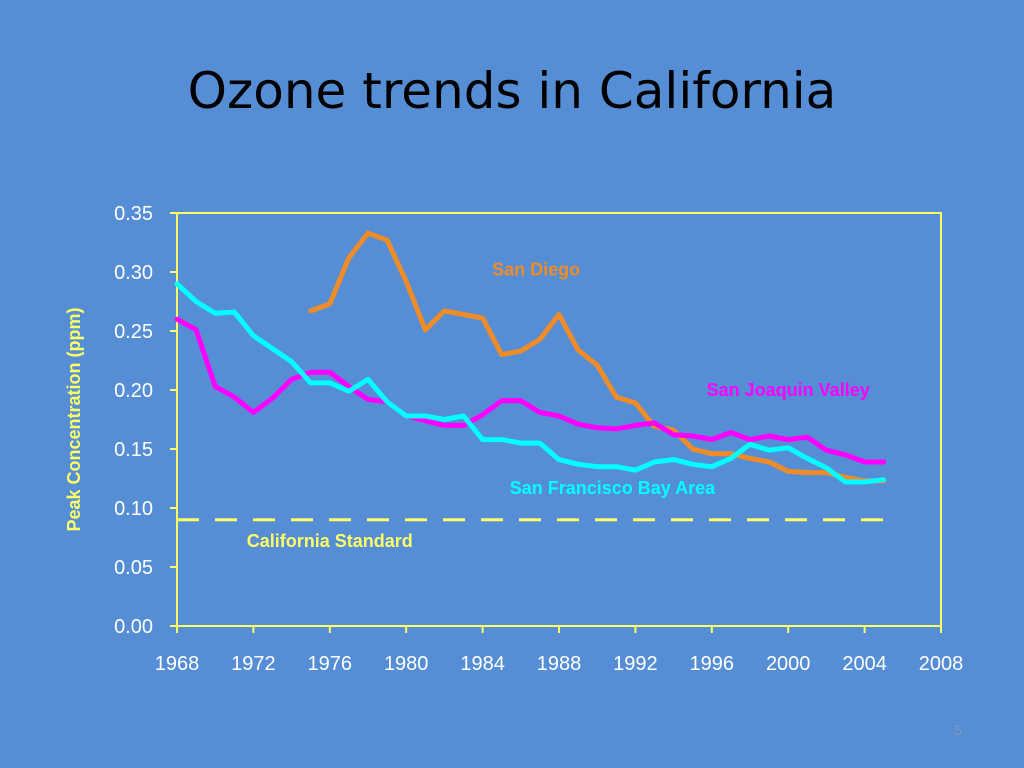  I want to click on x-tick-label: 1972, so click(253, 664).